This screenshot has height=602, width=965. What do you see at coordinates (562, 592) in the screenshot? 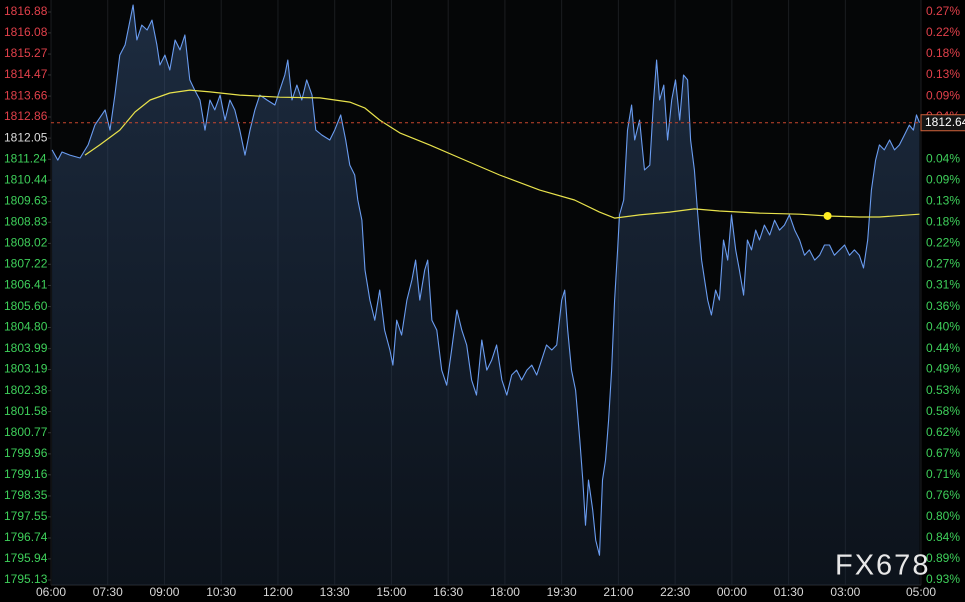
I see `x-tick-label: 19:30` at bounding box center [562, 592].